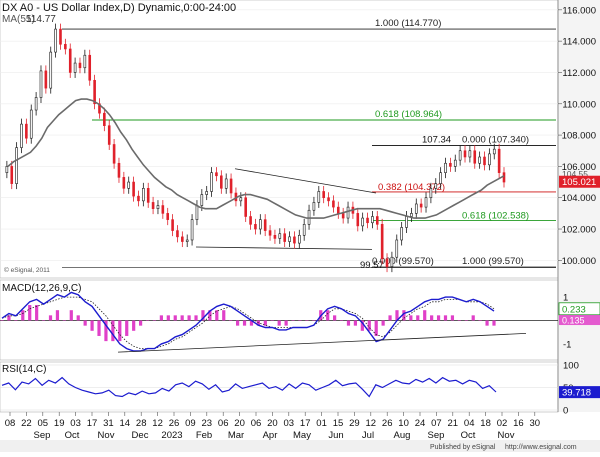  Describe the element at coordinates (190, 423) in the screenshot. I see `x-day-label: 09` at that location.